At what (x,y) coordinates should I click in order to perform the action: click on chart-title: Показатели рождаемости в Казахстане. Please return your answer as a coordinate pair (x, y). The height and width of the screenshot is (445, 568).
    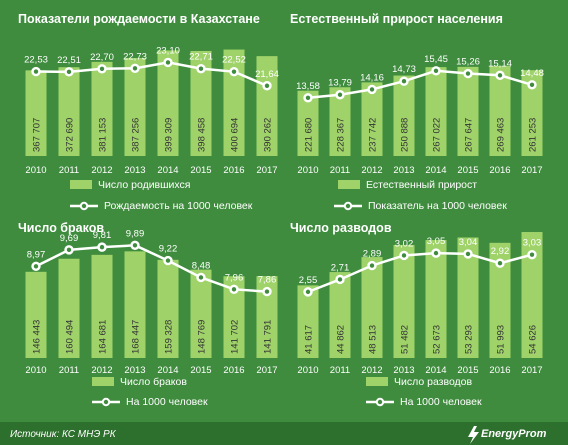
    Looking at the image, I should click on (139, 19).